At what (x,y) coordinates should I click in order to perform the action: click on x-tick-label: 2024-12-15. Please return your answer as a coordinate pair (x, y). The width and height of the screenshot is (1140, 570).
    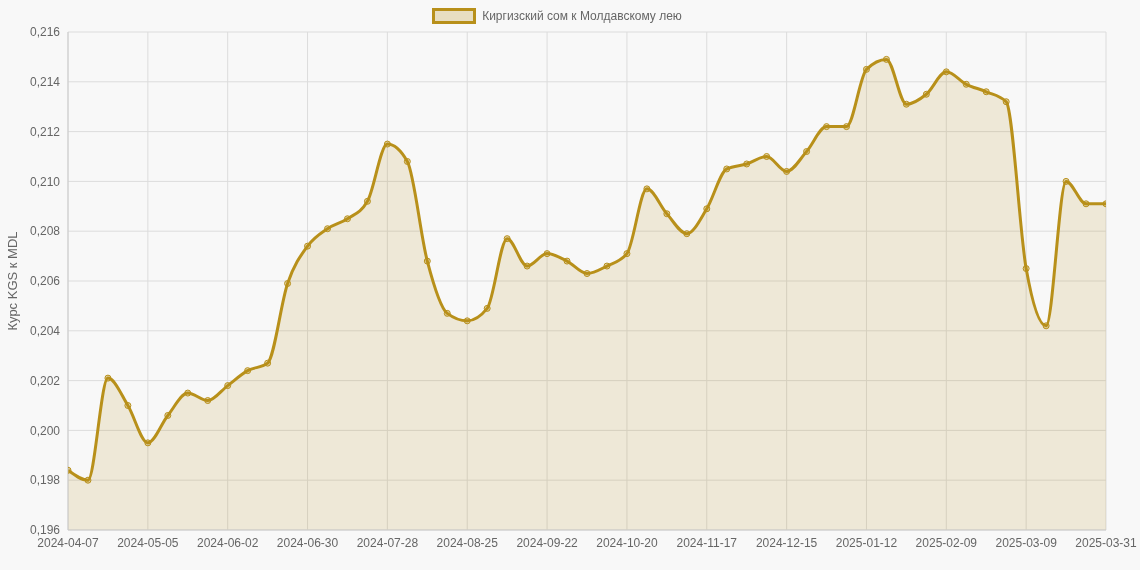
    Looking at the image, I should click on (786, 542).